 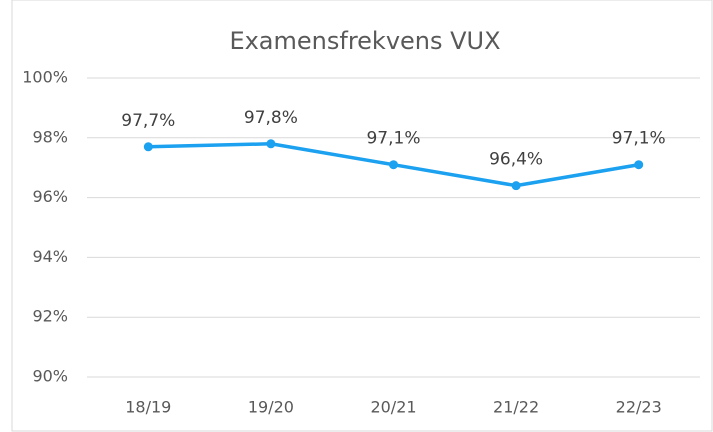 What do you see at coordinates (45, 77) in the screenshot?
I see `y-tick-label: 100%` at bounding box center [45, 77].